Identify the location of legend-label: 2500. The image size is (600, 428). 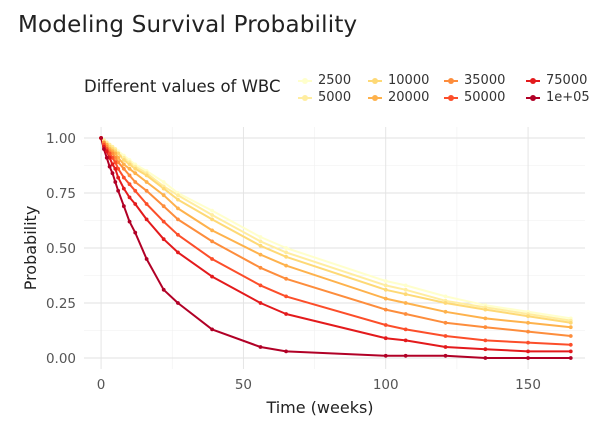
(335, 80).